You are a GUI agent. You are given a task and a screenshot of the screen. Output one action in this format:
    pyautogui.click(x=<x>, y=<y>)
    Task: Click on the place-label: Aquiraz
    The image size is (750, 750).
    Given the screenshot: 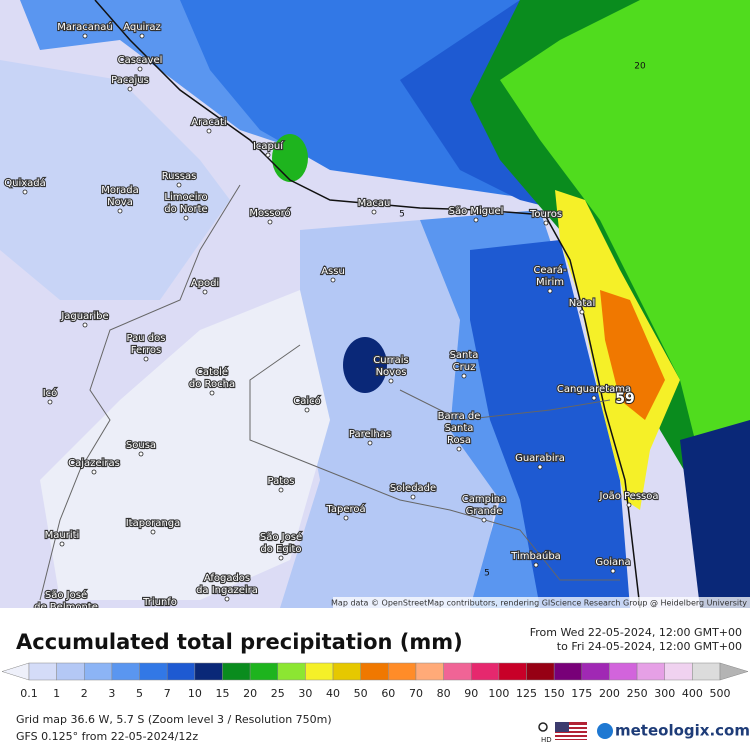 What is the action you would take?
    pyautogui.click(x=142, y=27)
    